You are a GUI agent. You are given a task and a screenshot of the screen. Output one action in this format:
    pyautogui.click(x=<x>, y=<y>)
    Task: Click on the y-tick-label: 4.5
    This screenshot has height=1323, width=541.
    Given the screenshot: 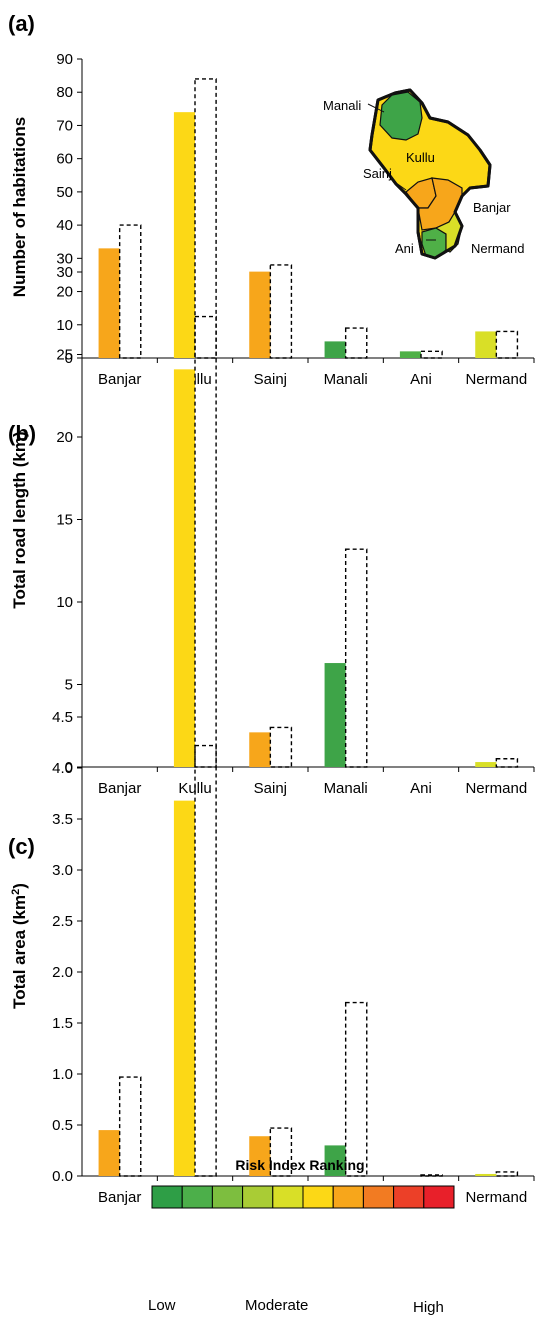 What is the action you would take?
    pyautogui.click(x=62, y=717)
    